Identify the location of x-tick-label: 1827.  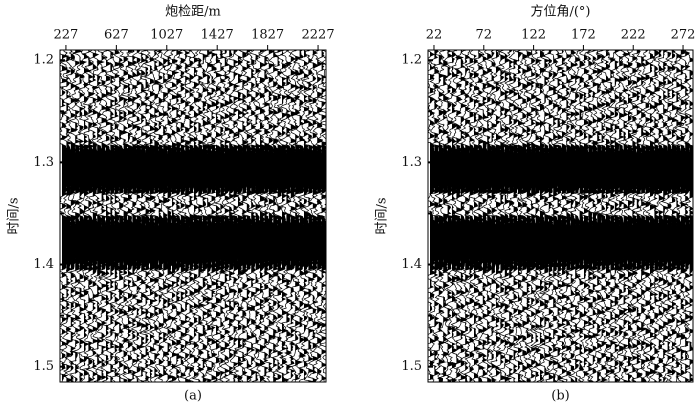
(267, 35).